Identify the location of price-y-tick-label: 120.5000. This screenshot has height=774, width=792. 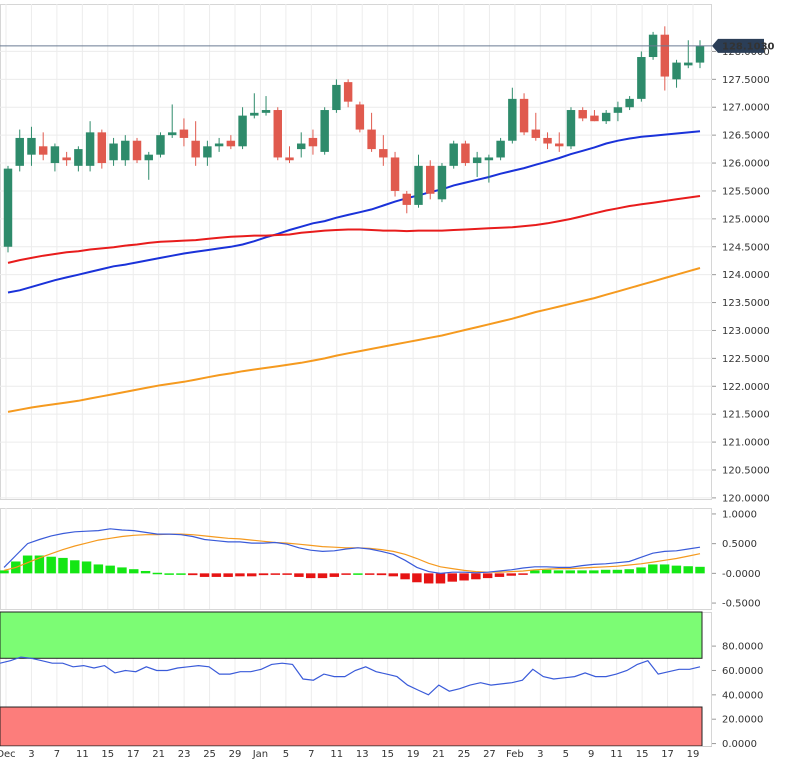
(746, 470).